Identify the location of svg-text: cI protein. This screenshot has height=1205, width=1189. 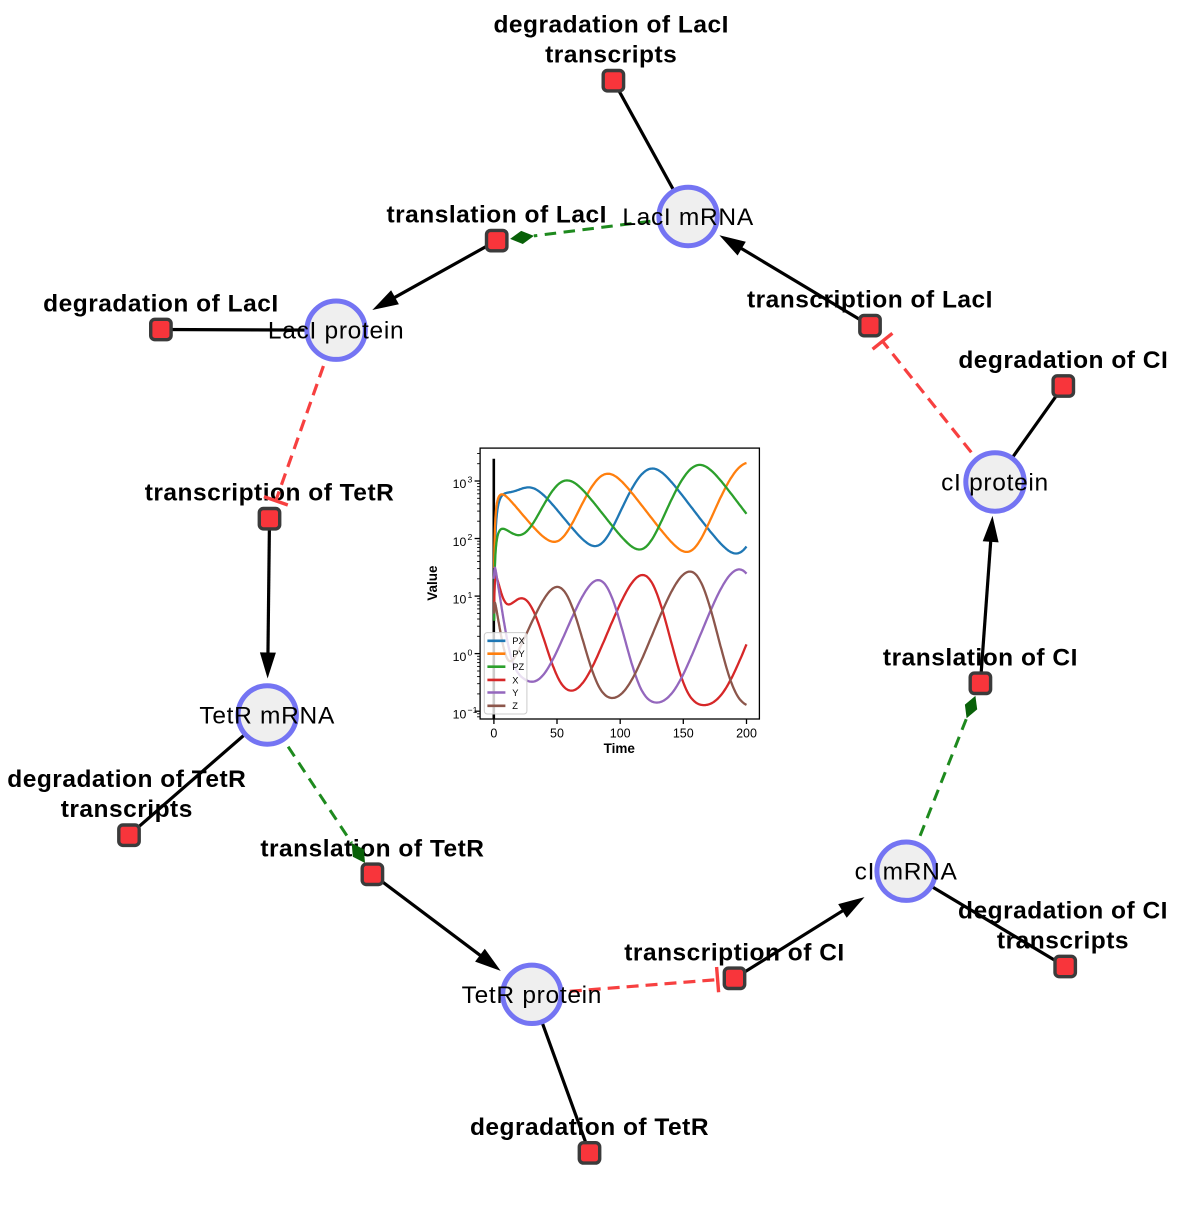
(995, 483).